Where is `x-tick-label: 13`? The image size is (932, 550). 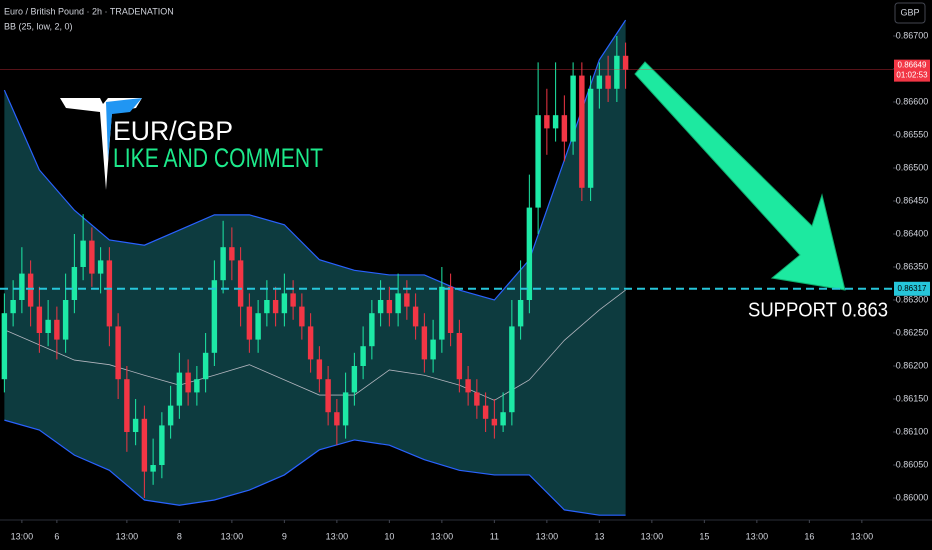 x-tick-label: 13 is located at coordinates (599, 536).